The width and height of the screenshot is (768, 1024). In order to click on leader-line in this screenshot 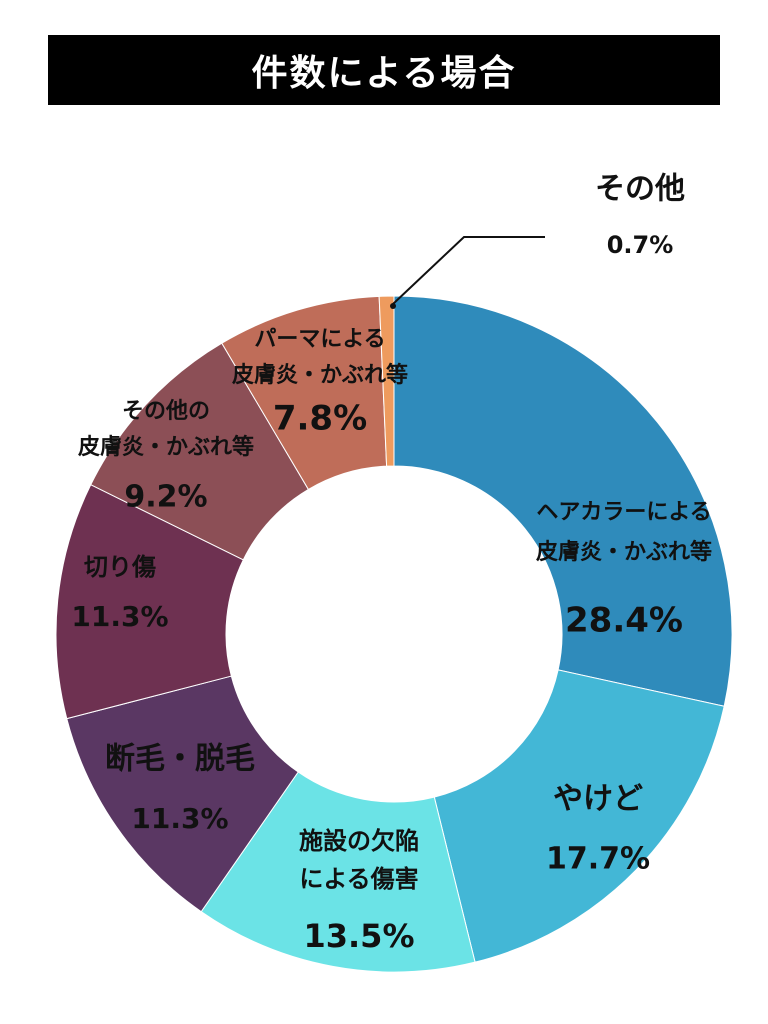, I will do `click(468, 270)`.